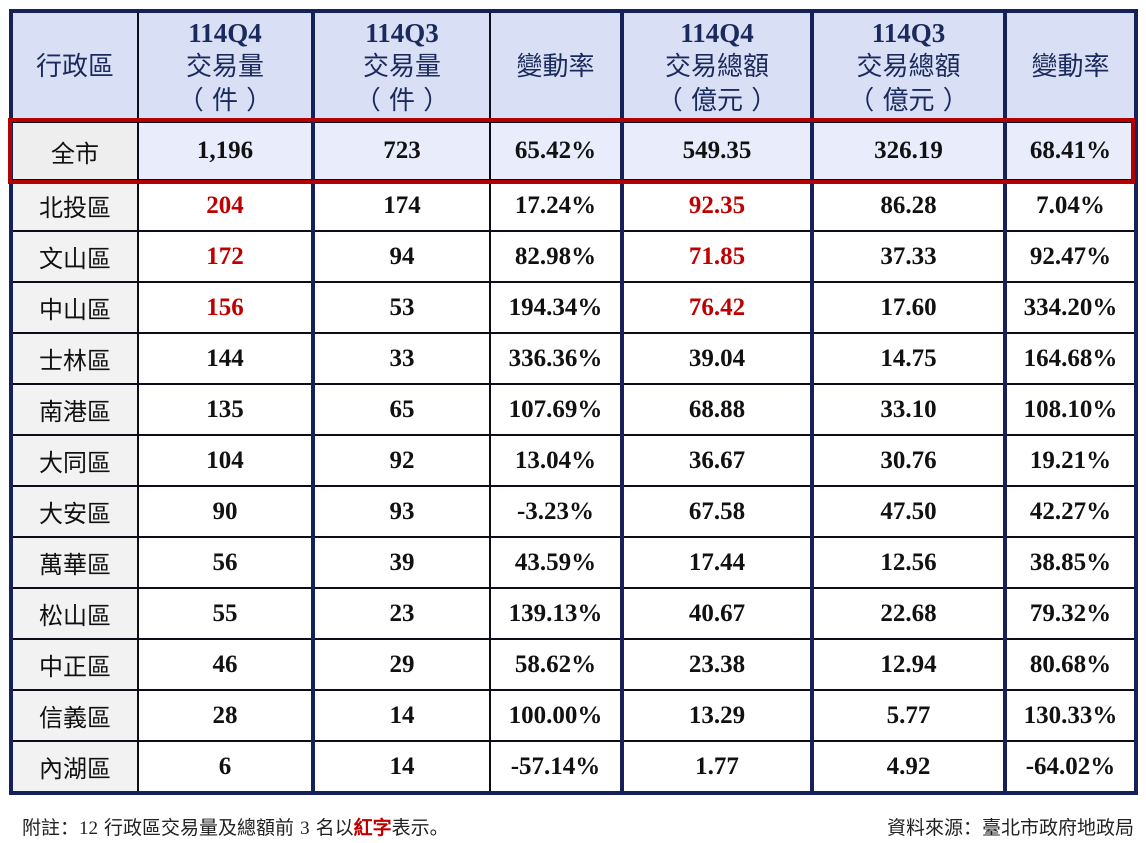 Image resolution: width=1146 pixels, height=843 pixels. Describe the element at coordinates (89, 828) in the screenshot. I see `footnote-count: 12` at that location.